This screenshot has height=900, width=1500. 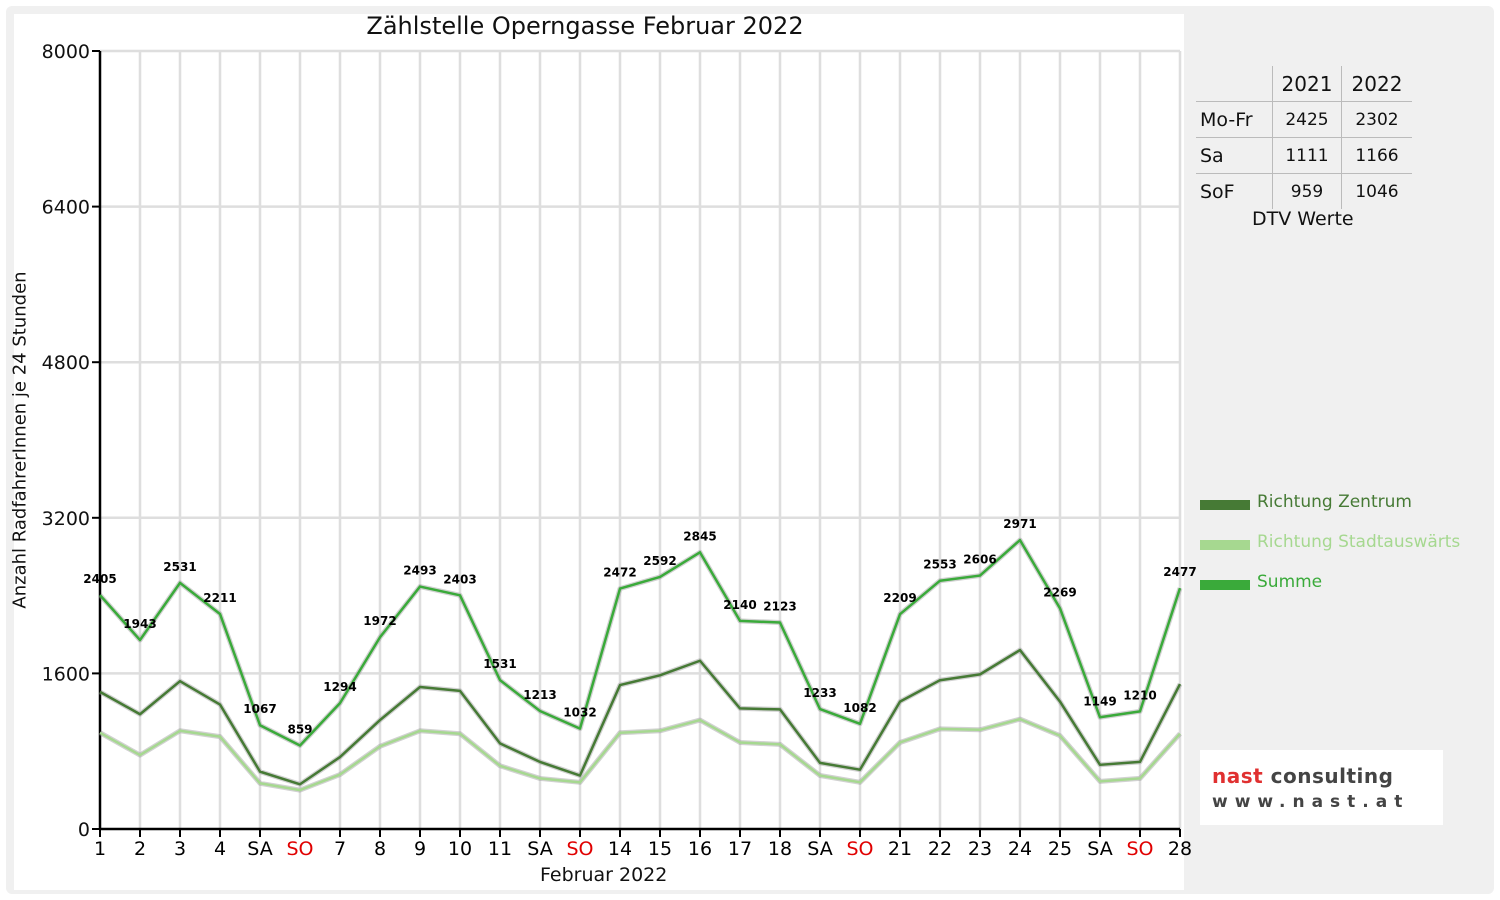 What do you see at coordinates (1059, 592) in the screenshot?
I see `data-label: 2269` at bounding box center [1059, 592].